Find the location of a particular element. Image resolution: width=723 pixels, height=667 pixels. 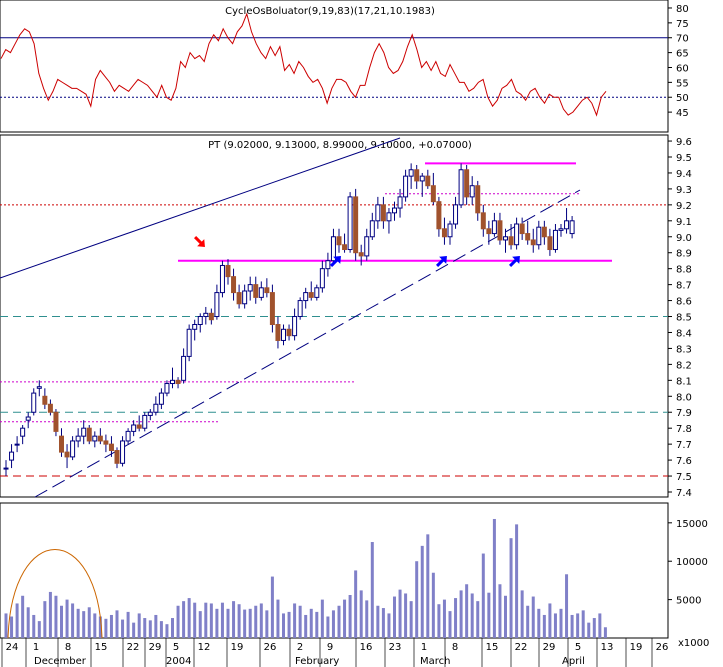

volume-tick-label: 15000 is located at coordinates (692, 524).